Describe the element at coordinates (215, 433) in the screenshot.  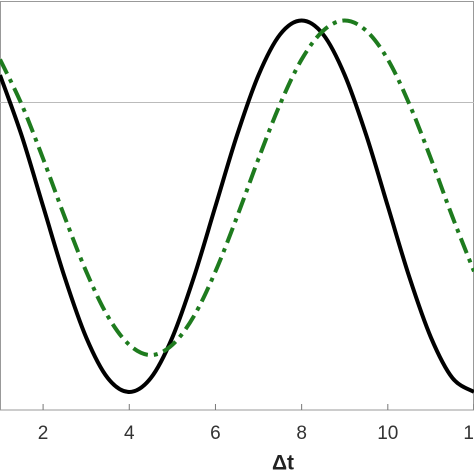
I see `x-tick-label: 6` at that location.